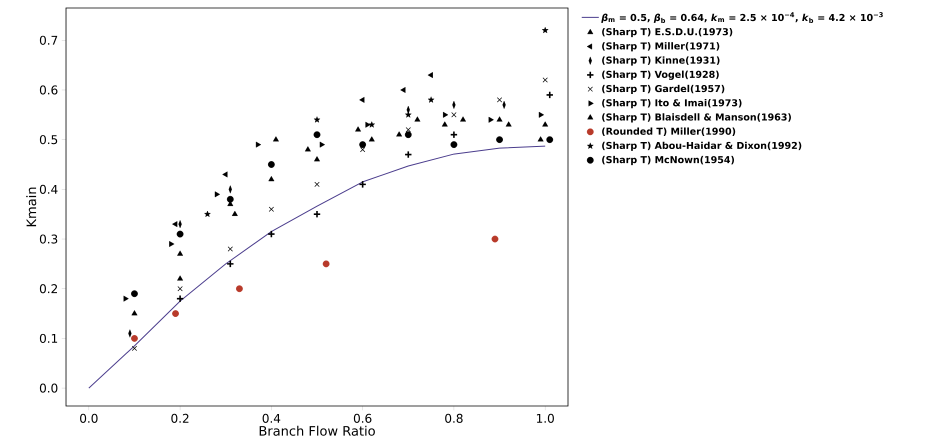 Image resolution: width=935 pixels, height=444 pixels. What do you see at coordinates (271, 418) in the screenshot?
I see `x-tick-label: 0.4` at bounding box center [271, 418].